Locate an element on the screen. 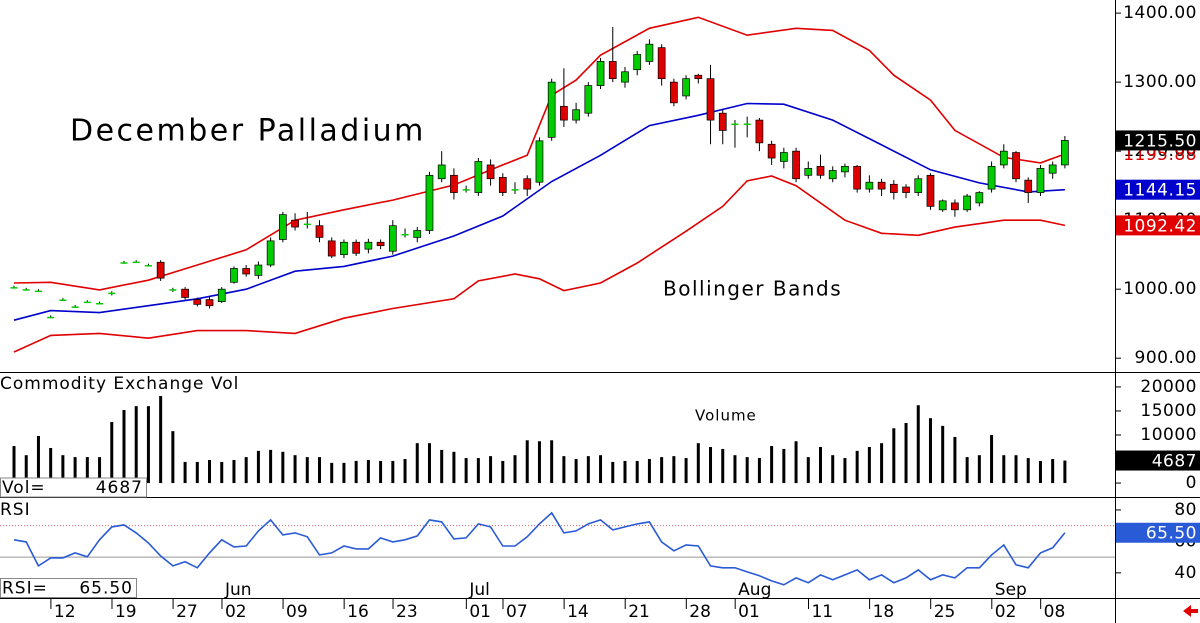 The width and height of the screenshot is (1200, 623). scroll-arrow is located at coordinates (1190, 611).